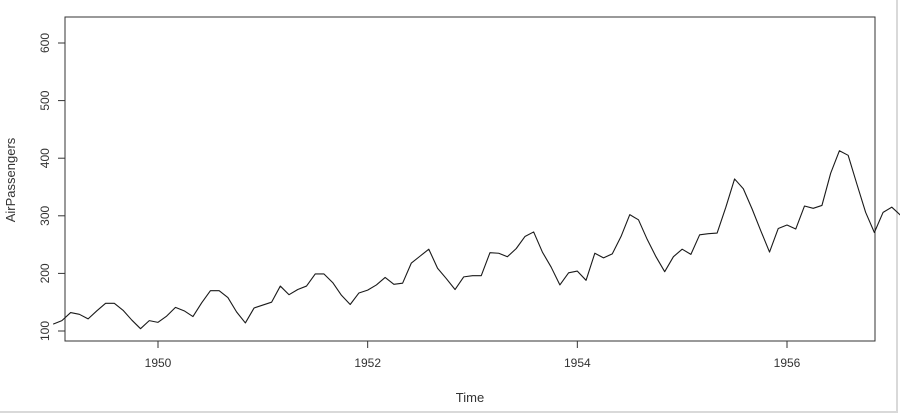  What do you see at coordinates (787, 363) in the screenshot?
I see `x-tick-label: 1956` at bounding box center [787, 363].